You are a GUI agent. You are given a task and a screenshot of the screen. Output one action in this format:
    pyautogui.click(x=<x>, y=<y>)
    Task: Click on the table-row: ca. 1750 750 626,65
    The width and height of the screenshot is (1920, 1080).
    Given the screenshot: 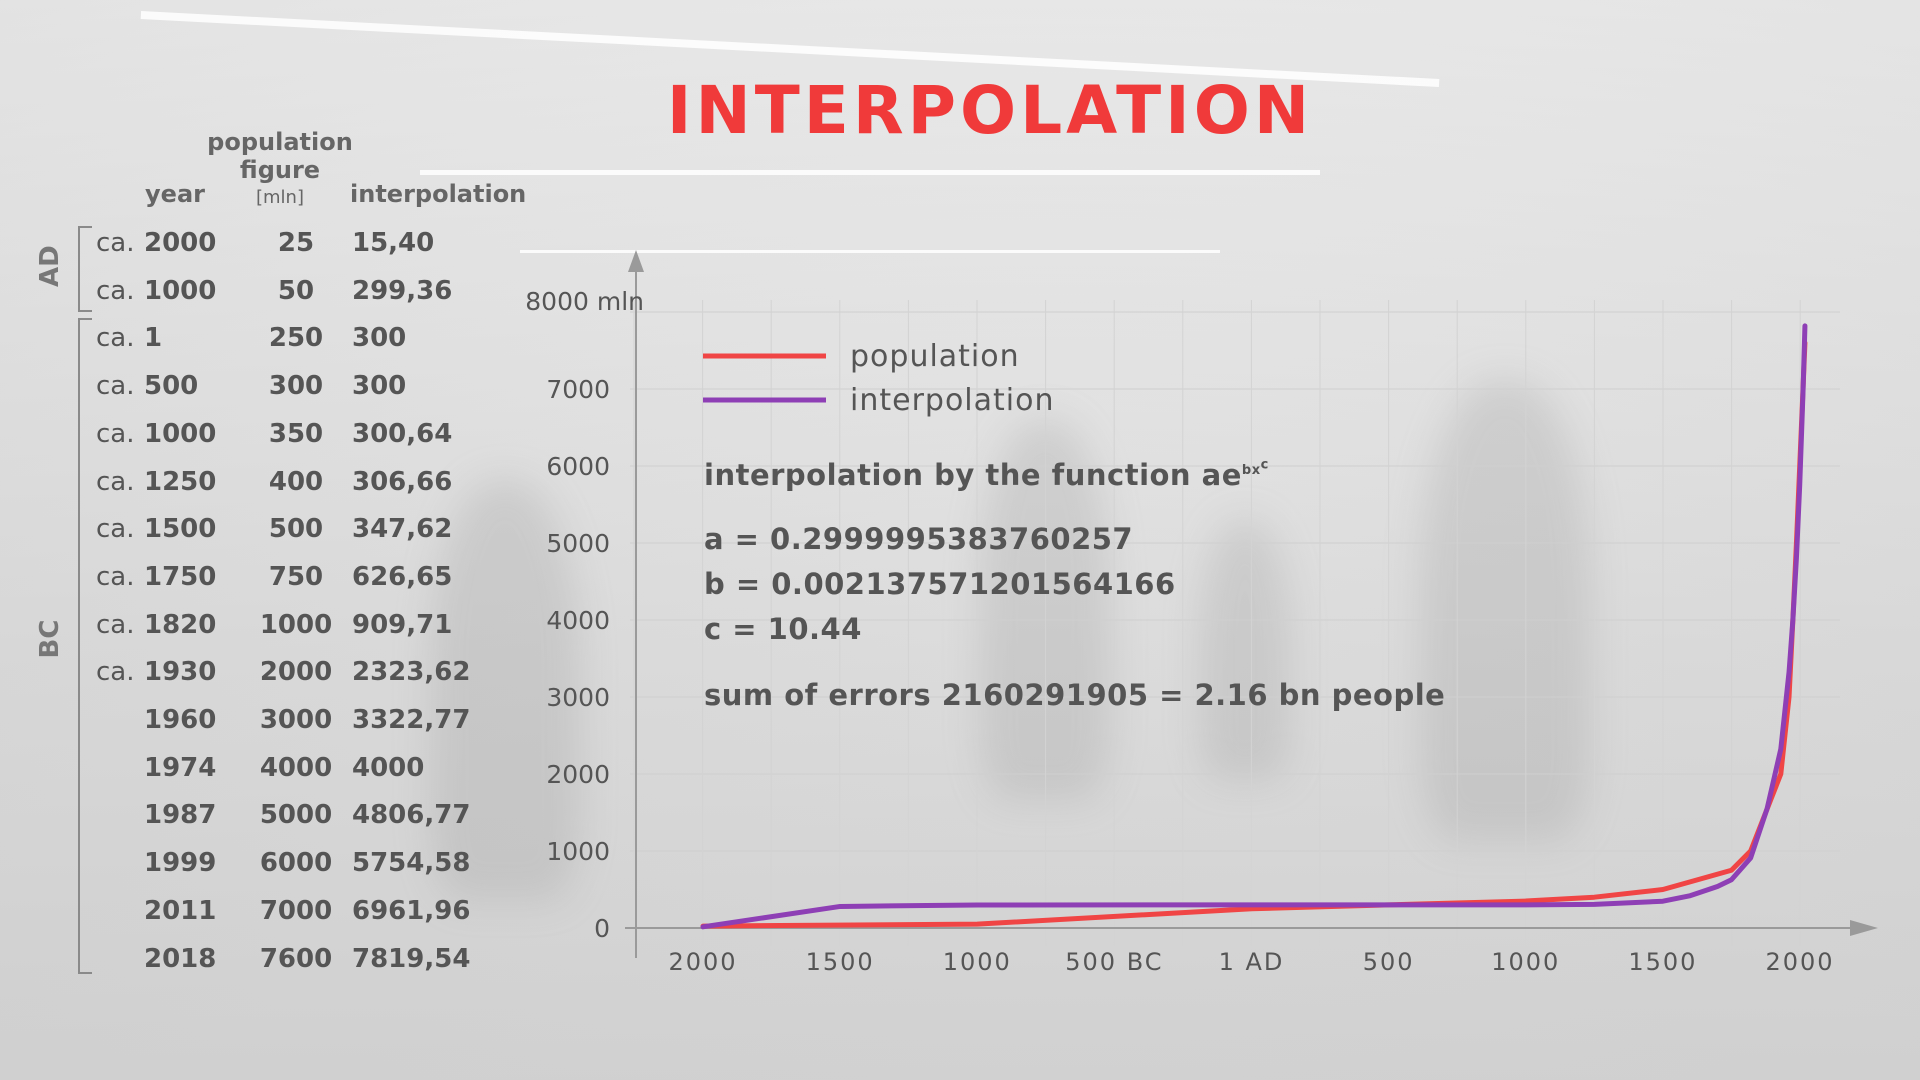 What is the action you would take?
    pyautogui.click(x=311, y=582)
    